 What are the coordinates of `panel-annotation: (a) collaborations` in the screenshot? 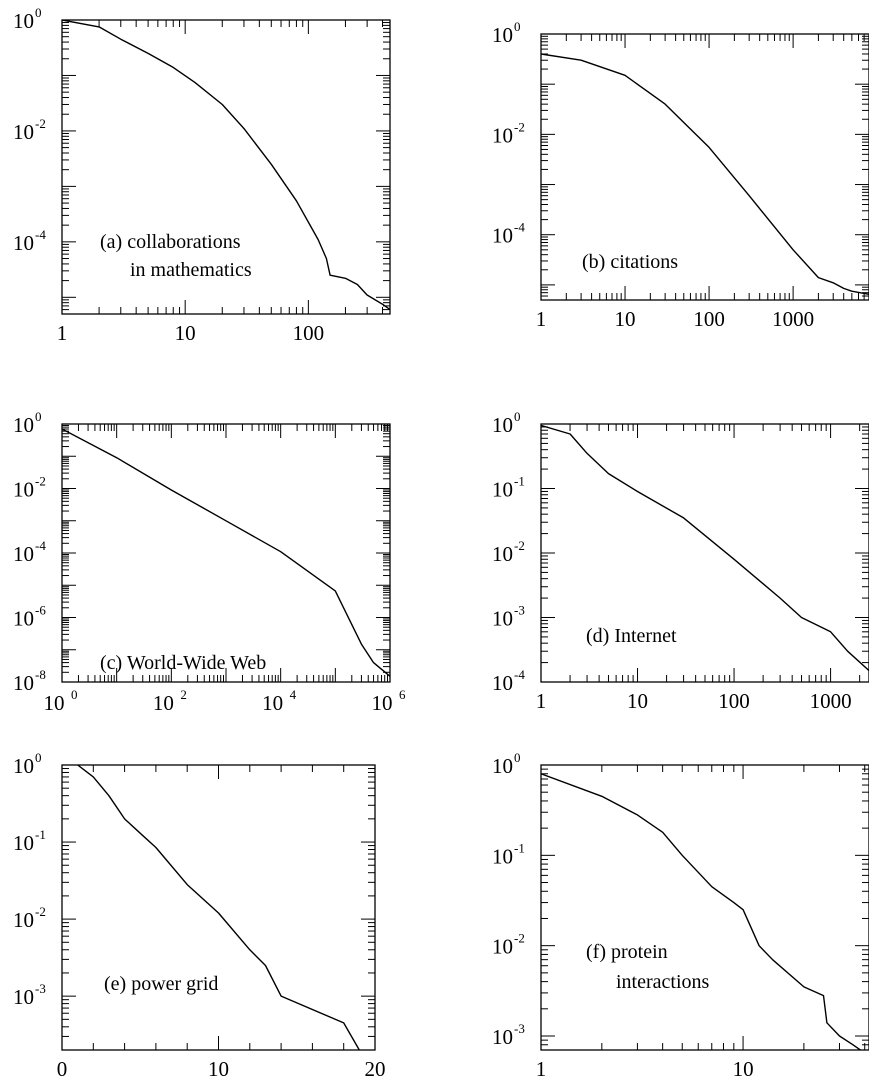 It's located at (170, 242).